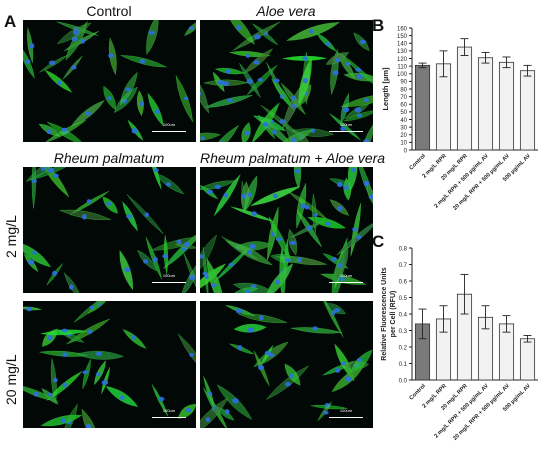  What do you see at coordinates (109, 11) in the screenshot?
I see `column-title-control: Control` at bounding box center [109, 11].